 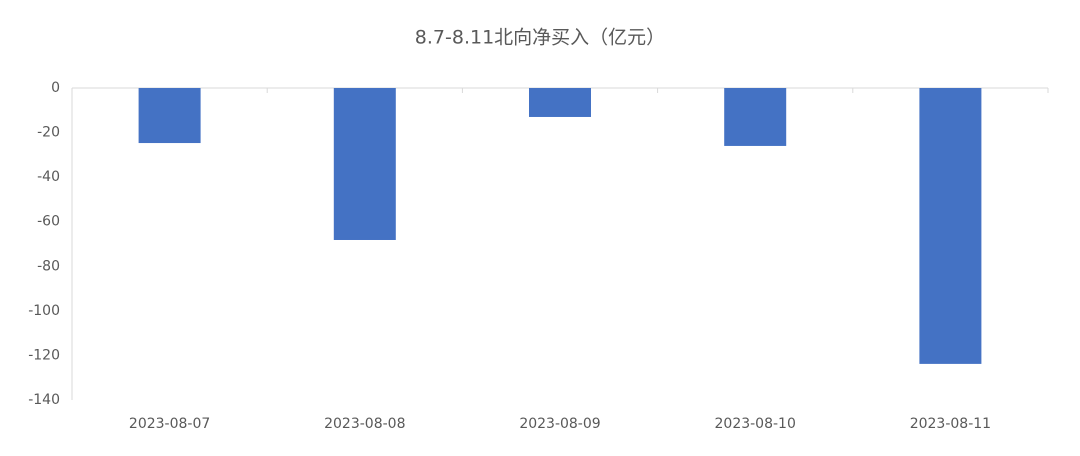 I want to click on y-tick-label: -100, so click(x=44, y=311).